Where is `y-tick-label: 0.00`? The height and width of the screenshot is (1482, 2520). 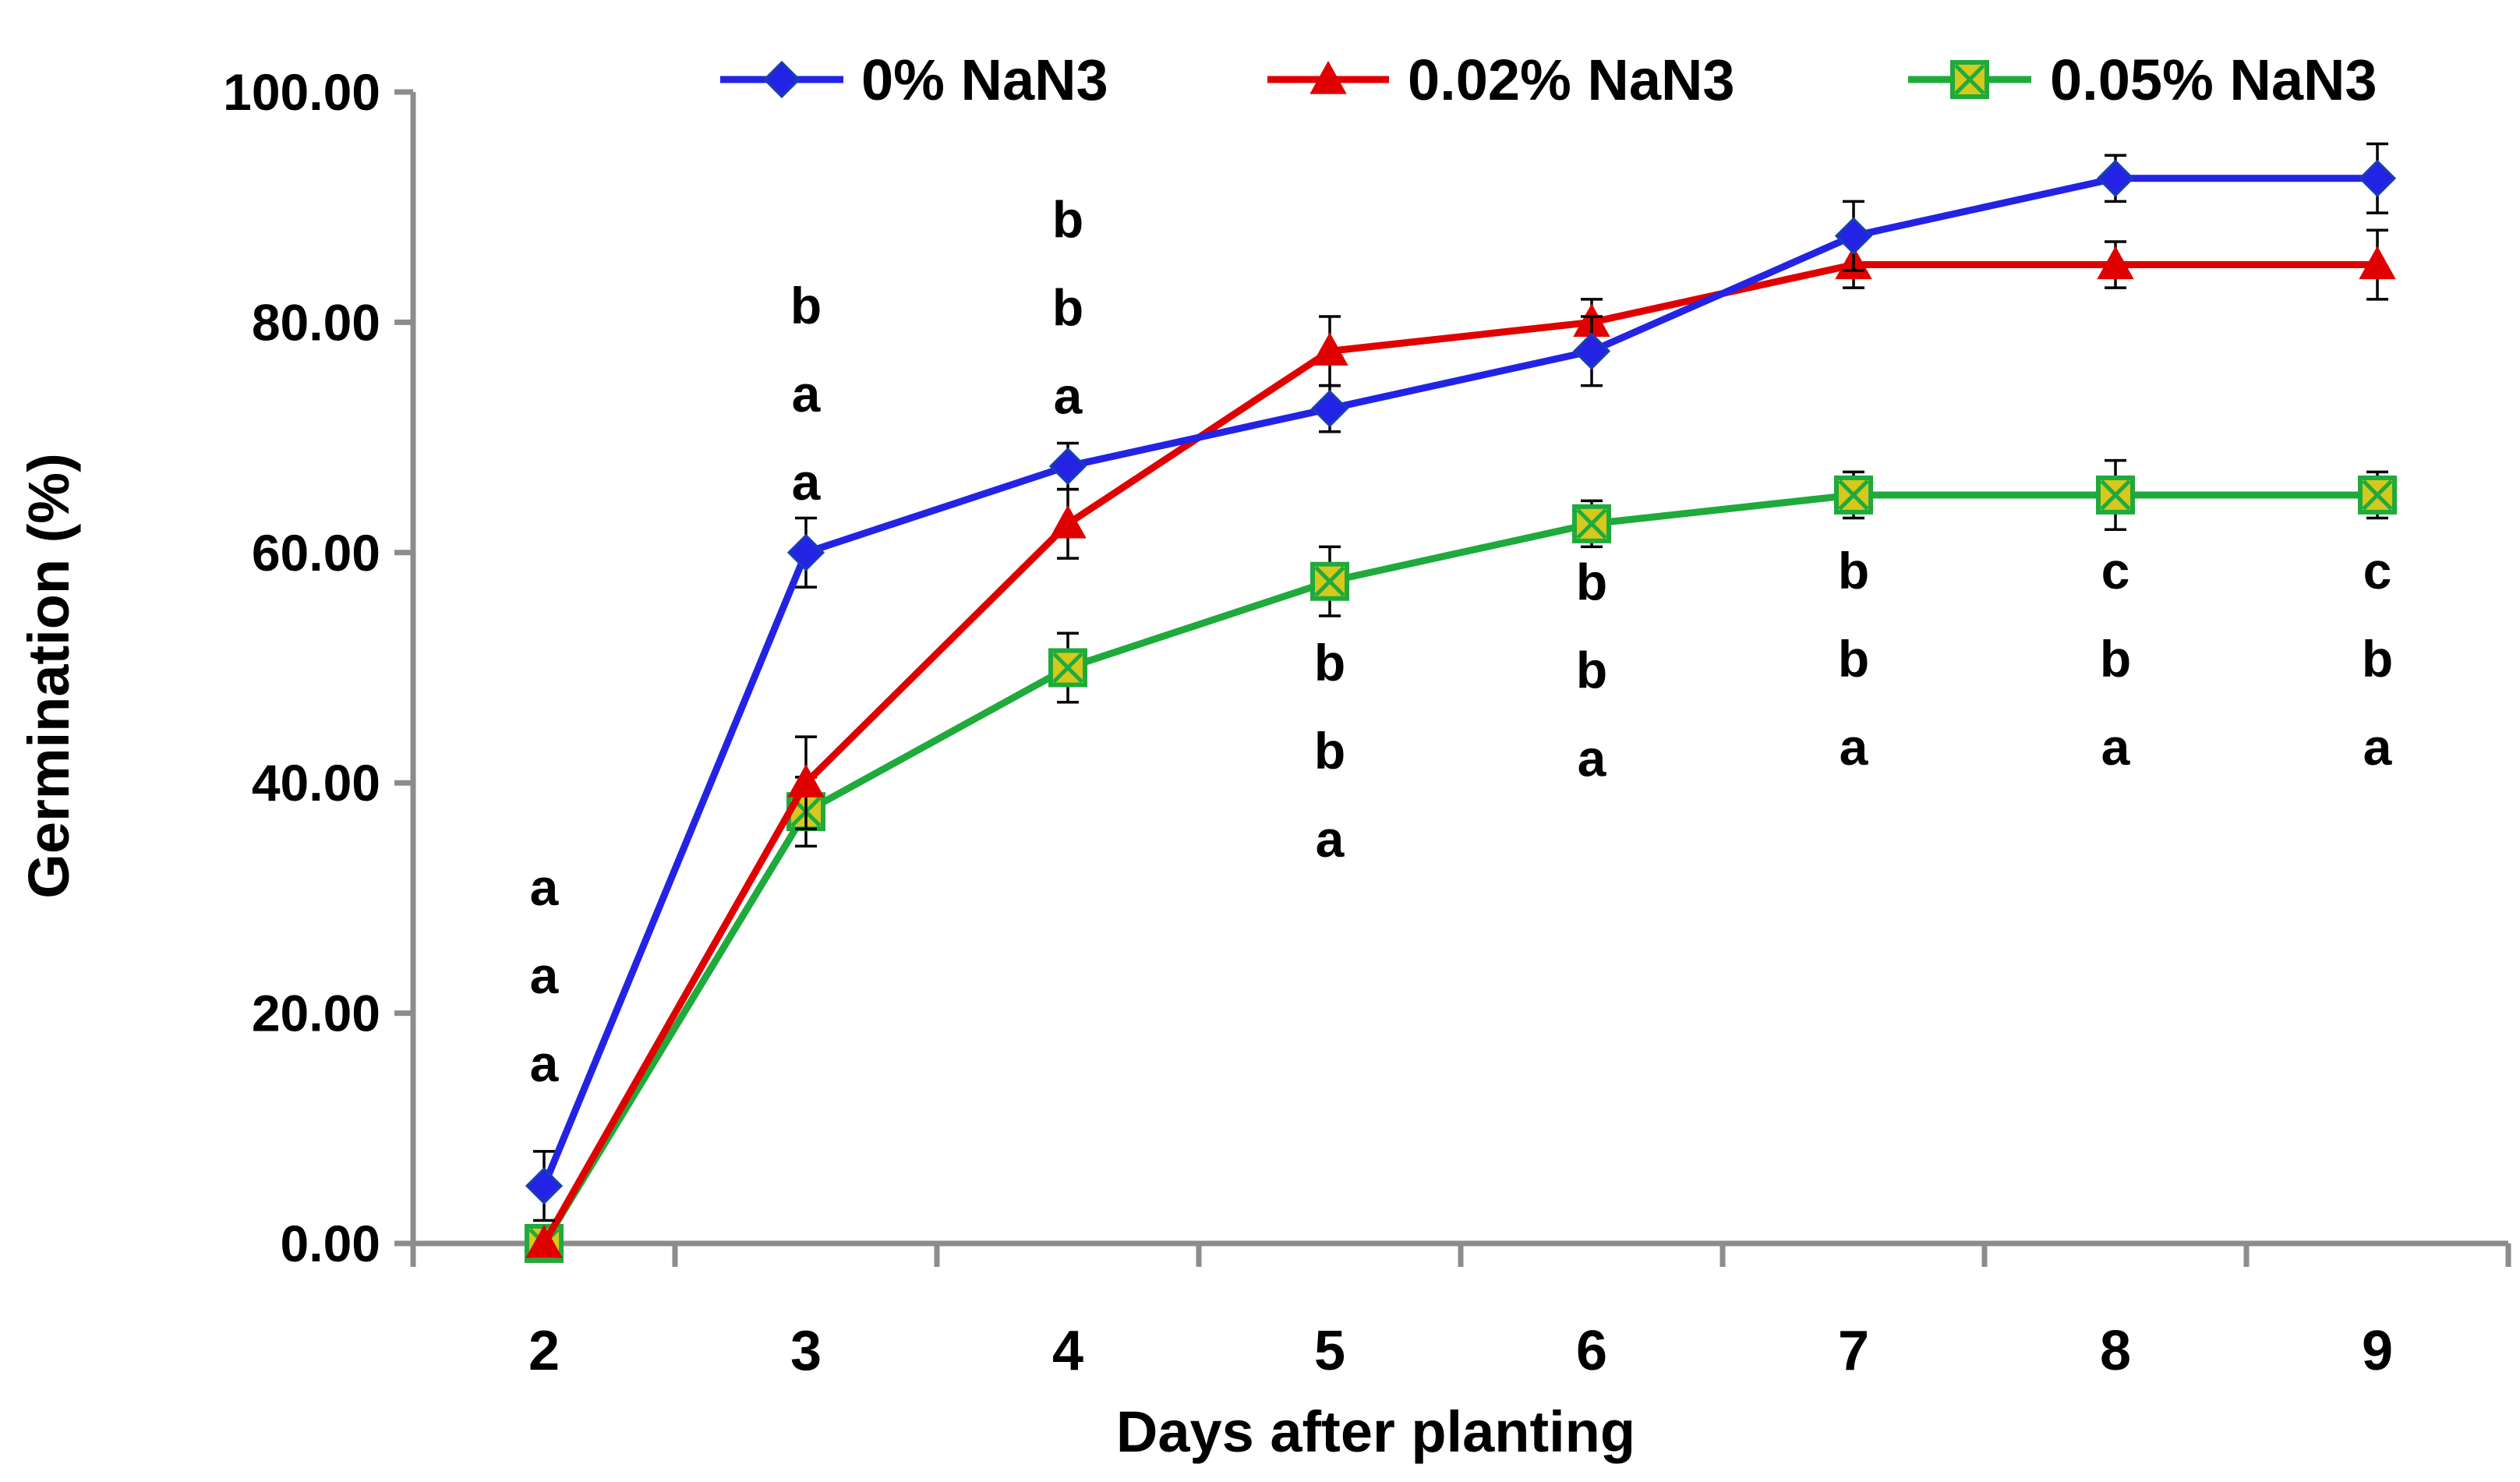 y-tick-label: 0.00 is located at coordinates (331, 1243).